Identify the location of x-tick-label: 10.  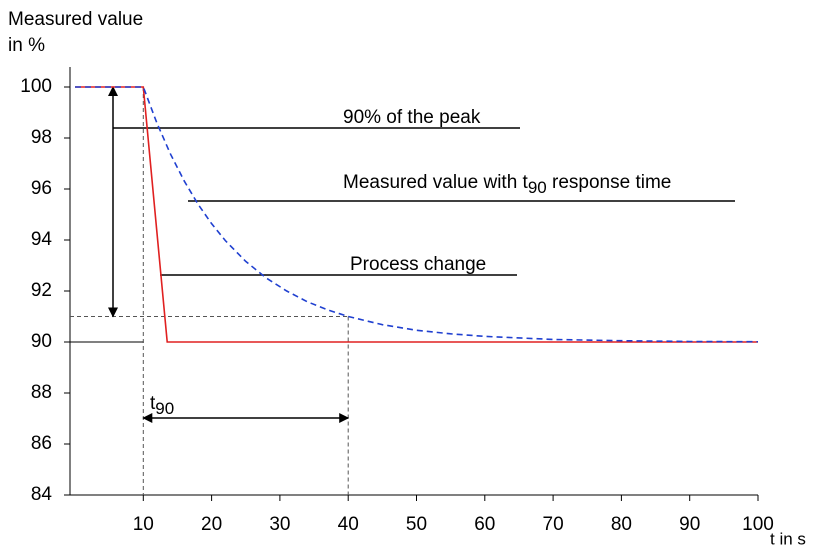
(143, 524).